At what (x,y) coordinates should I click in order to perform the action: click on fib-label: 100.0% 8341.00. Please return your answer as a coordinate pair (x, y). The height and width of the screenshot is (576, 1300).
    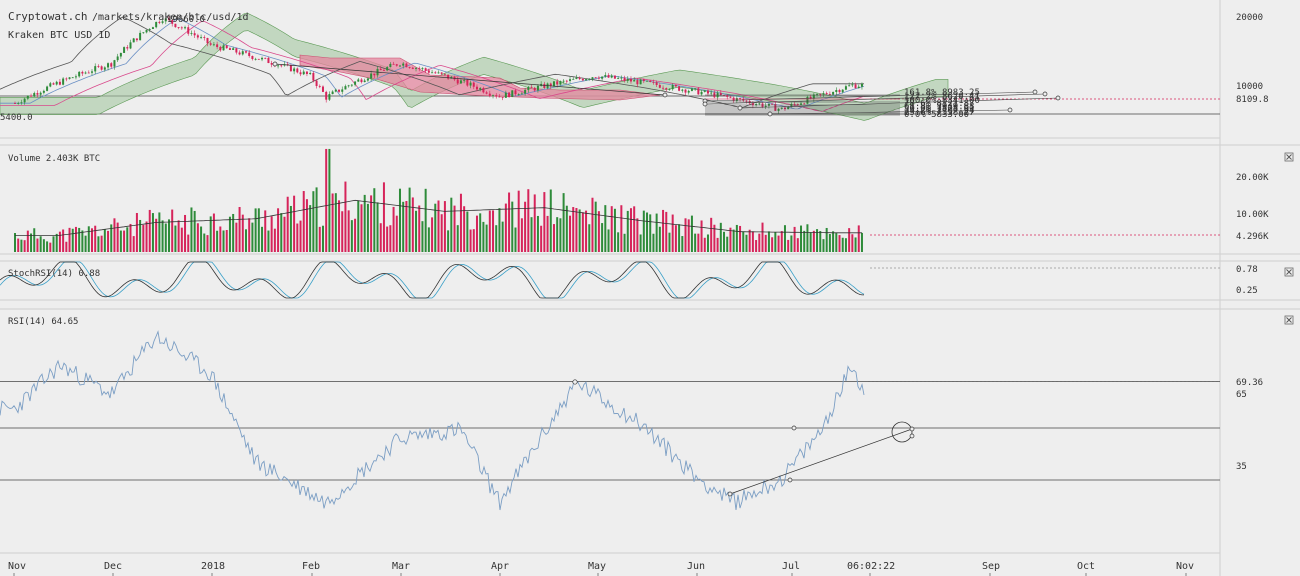
    Looking at the image, I should click on (942, 101).